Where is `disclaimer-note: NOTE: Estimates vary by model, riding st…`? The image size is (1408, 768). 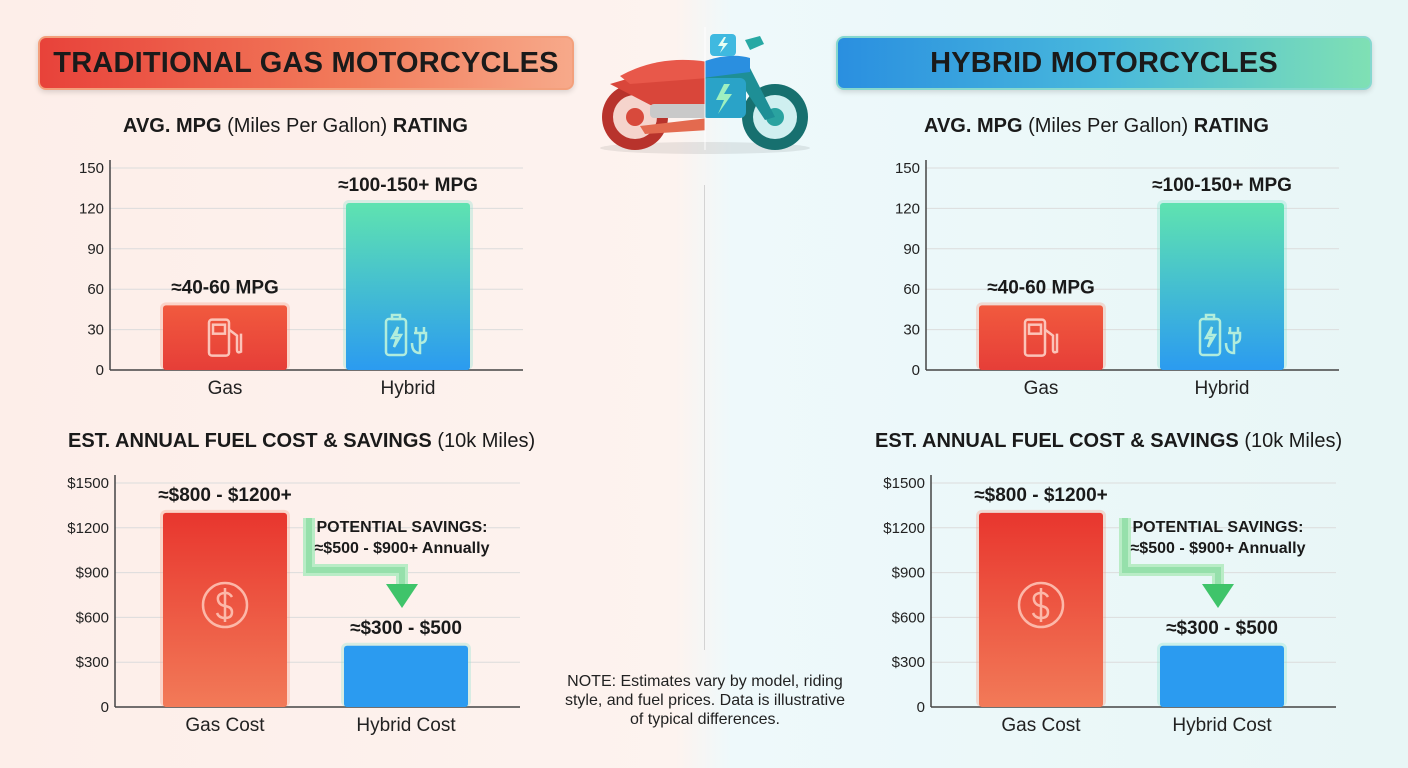 disclaimer-note: NOTE: Estimates vary by model, riding st… is located at coordinates (705, 700).